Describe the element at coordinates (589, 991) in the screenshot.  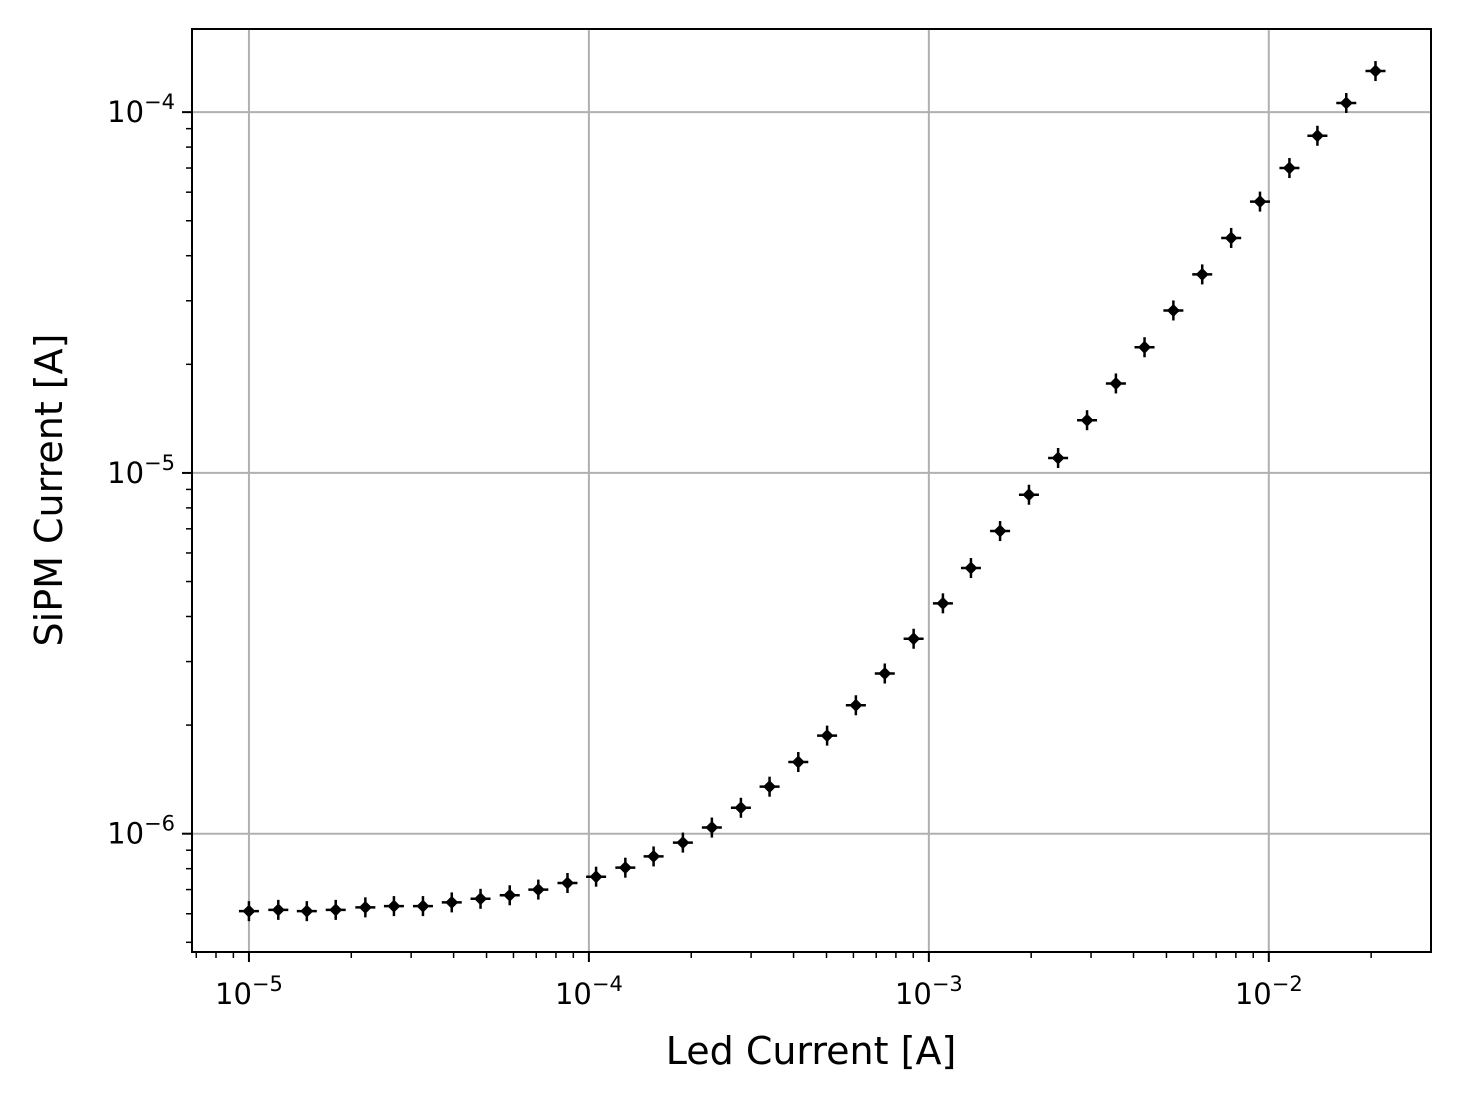
I see `x-tick-label: 10−4` at that location.